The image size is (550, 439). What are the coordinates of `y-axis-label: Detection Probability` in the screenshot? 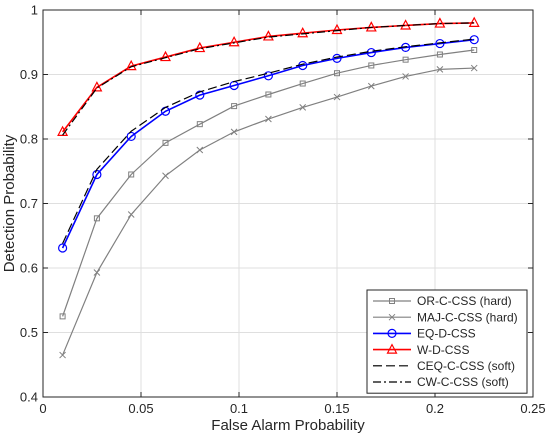 It's located at (9, 203).